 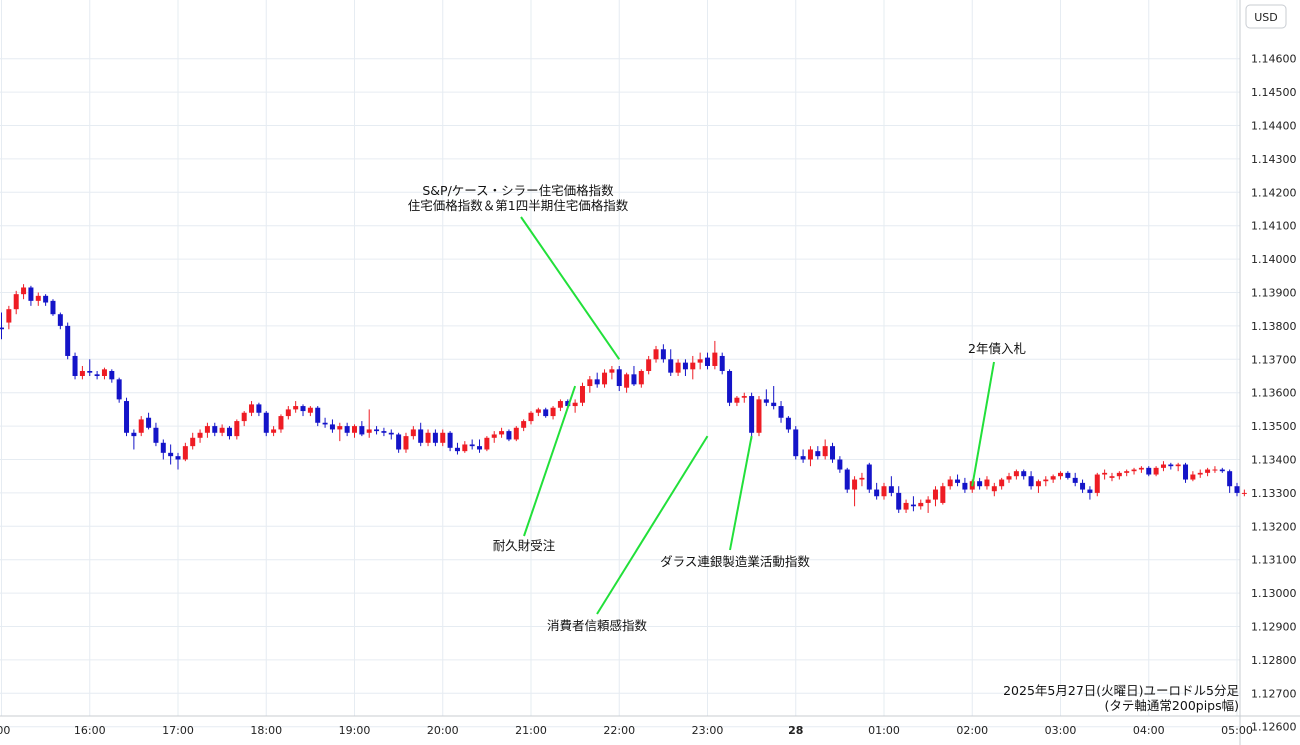 I want to click on y-tick-label: 1.13000, so click(x=1274, y=593).